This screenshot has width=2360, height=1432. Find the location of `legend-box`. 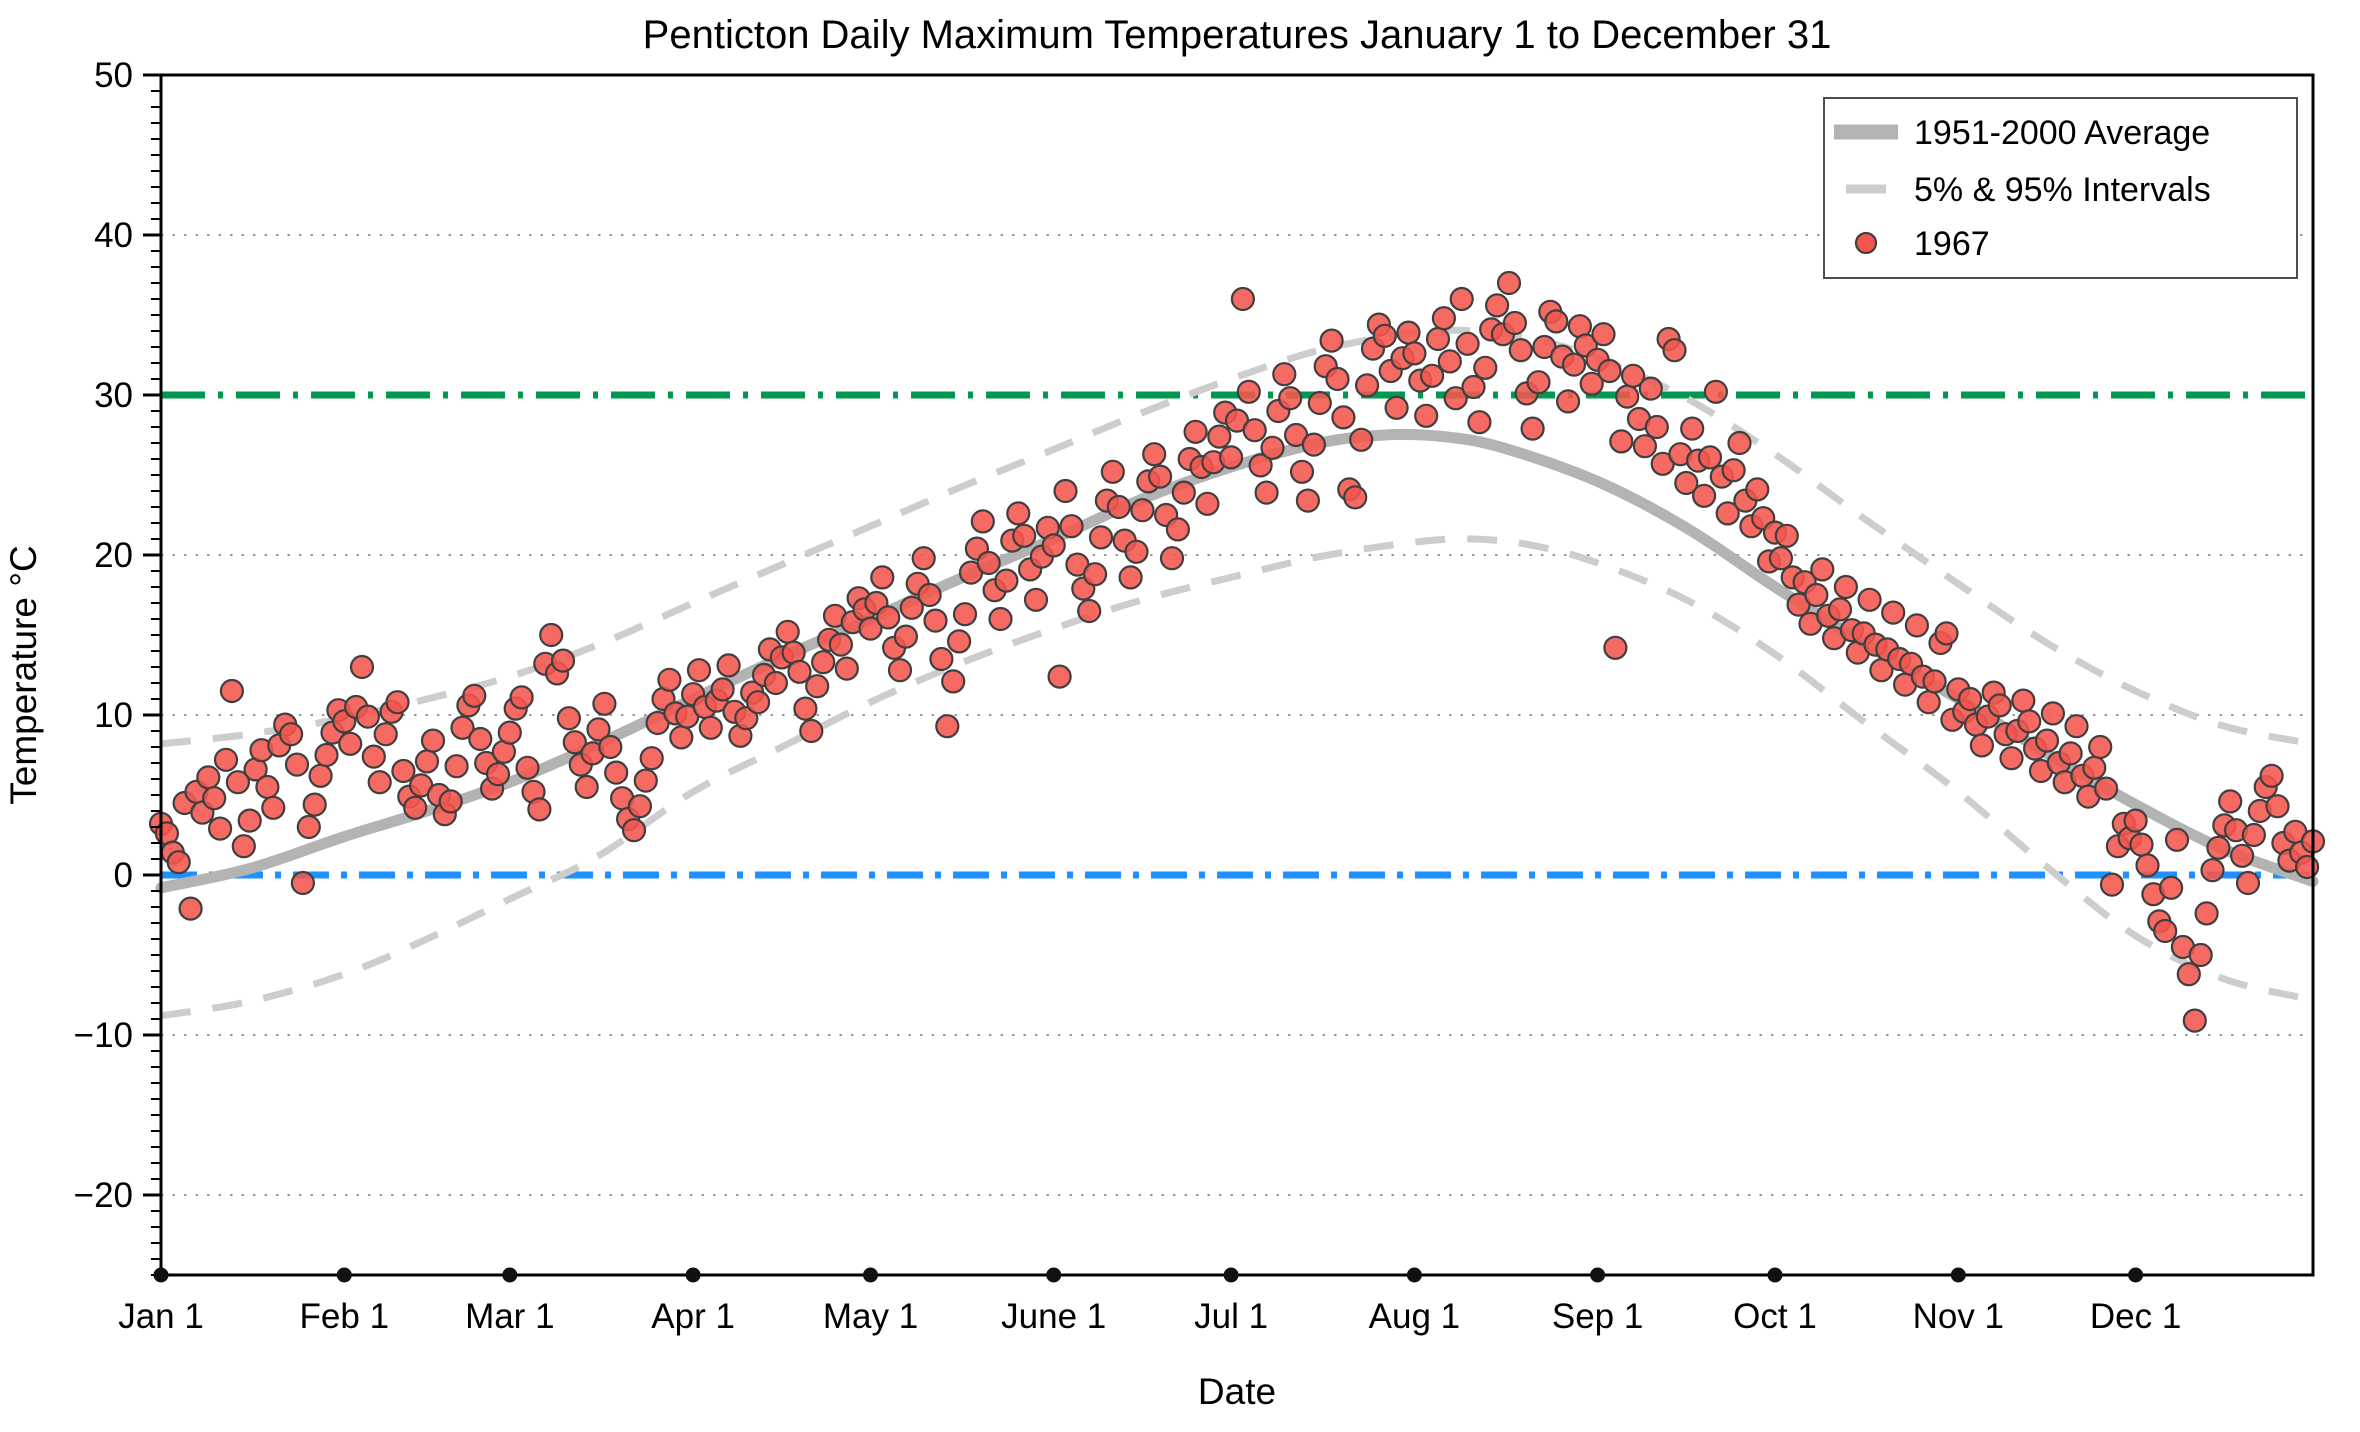

legend-box is located at coordinates (2060, 188).